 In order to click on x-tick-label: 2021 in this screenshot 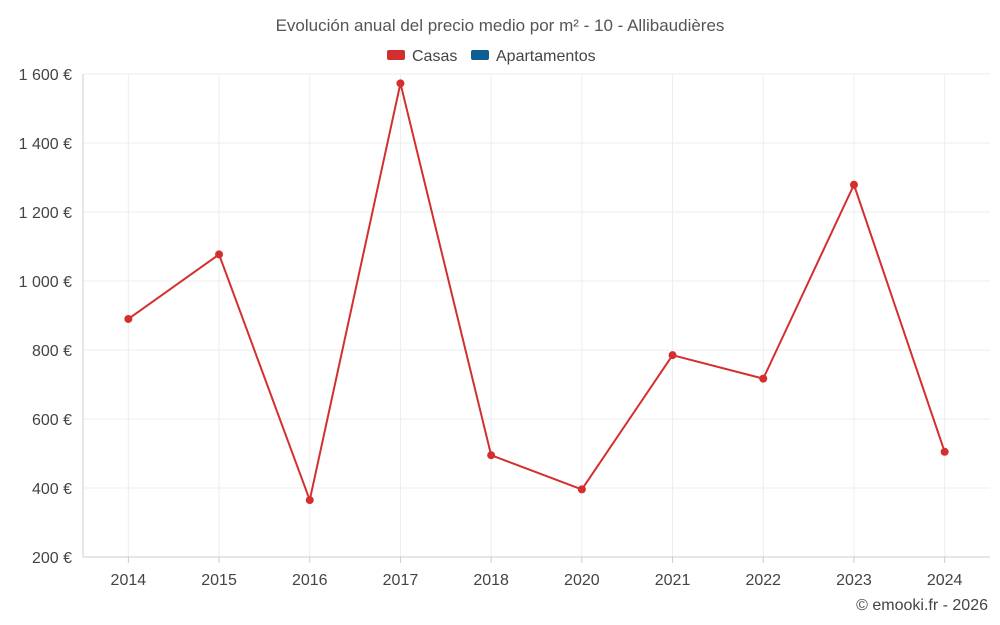, I will do `click(673, 580)`.